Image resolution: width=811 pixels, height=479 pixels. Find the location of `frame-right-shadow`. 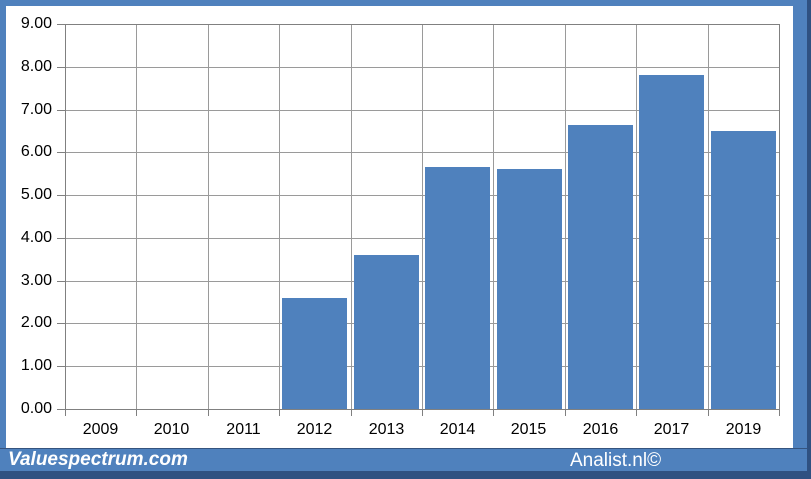

frame-right-shadow is located at coordinates (809, 239).